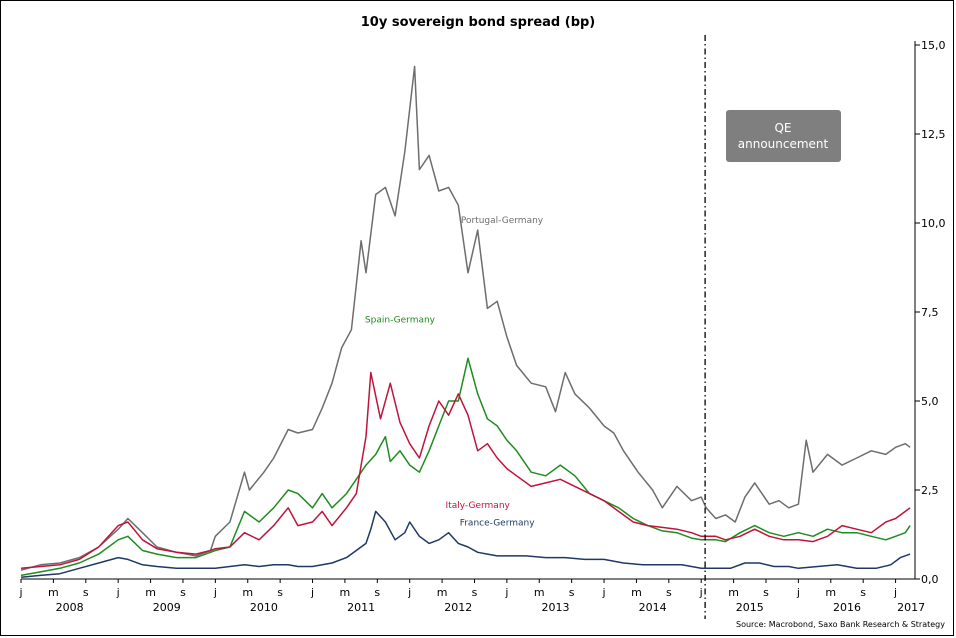  What do you see at coordinates (70, 607) in the screenshot?
I see `x-year-label: 2008` at bounding box center [70, 607].